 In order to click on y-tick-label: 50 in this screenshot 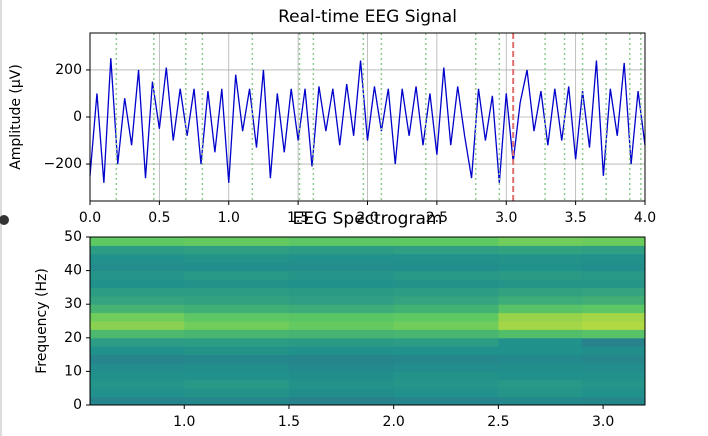, I will do `click(73, 237)`.